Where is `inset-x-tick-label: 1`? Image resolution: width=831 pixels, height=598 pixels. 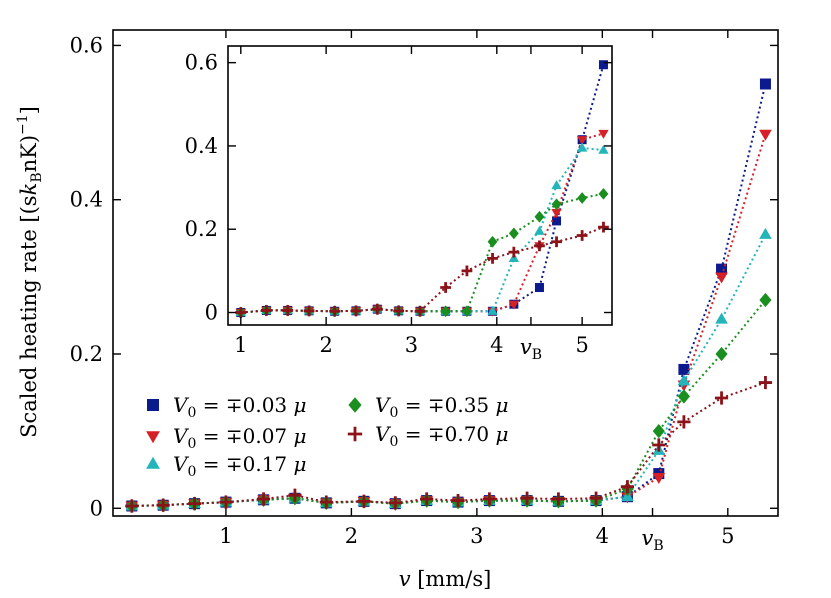 inset-x-tick-label: 1 is located at coordinates (240, 345).